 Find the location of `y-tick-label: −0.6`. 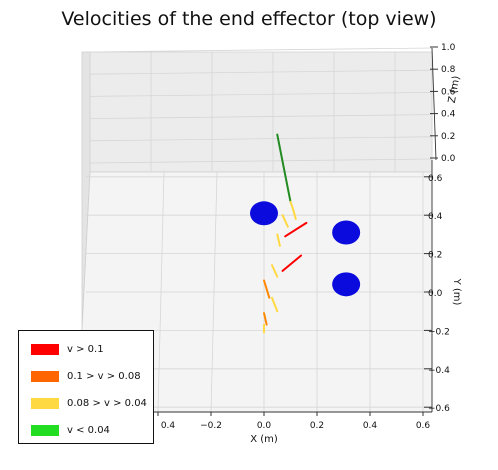

y-tick-label: −0.6 is located at coordinates (439, 409).